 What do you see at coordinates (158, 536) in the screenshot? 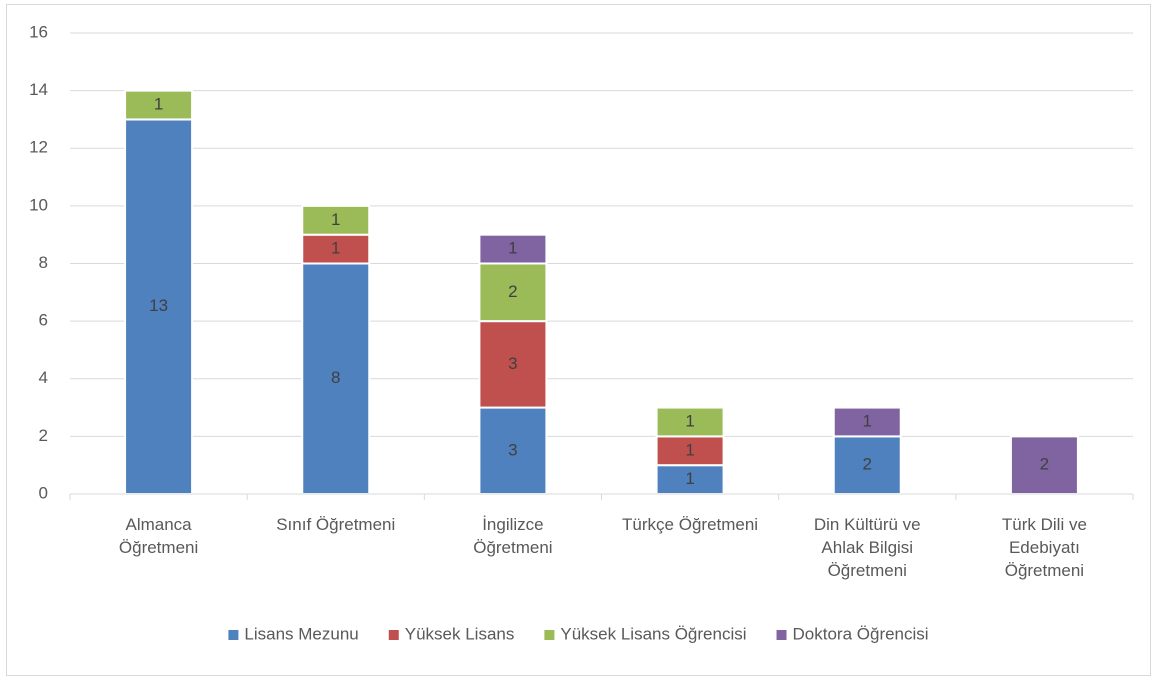
I see `x-tick-label: Almanca Öğretmeni` at bounding box center [158, 536].